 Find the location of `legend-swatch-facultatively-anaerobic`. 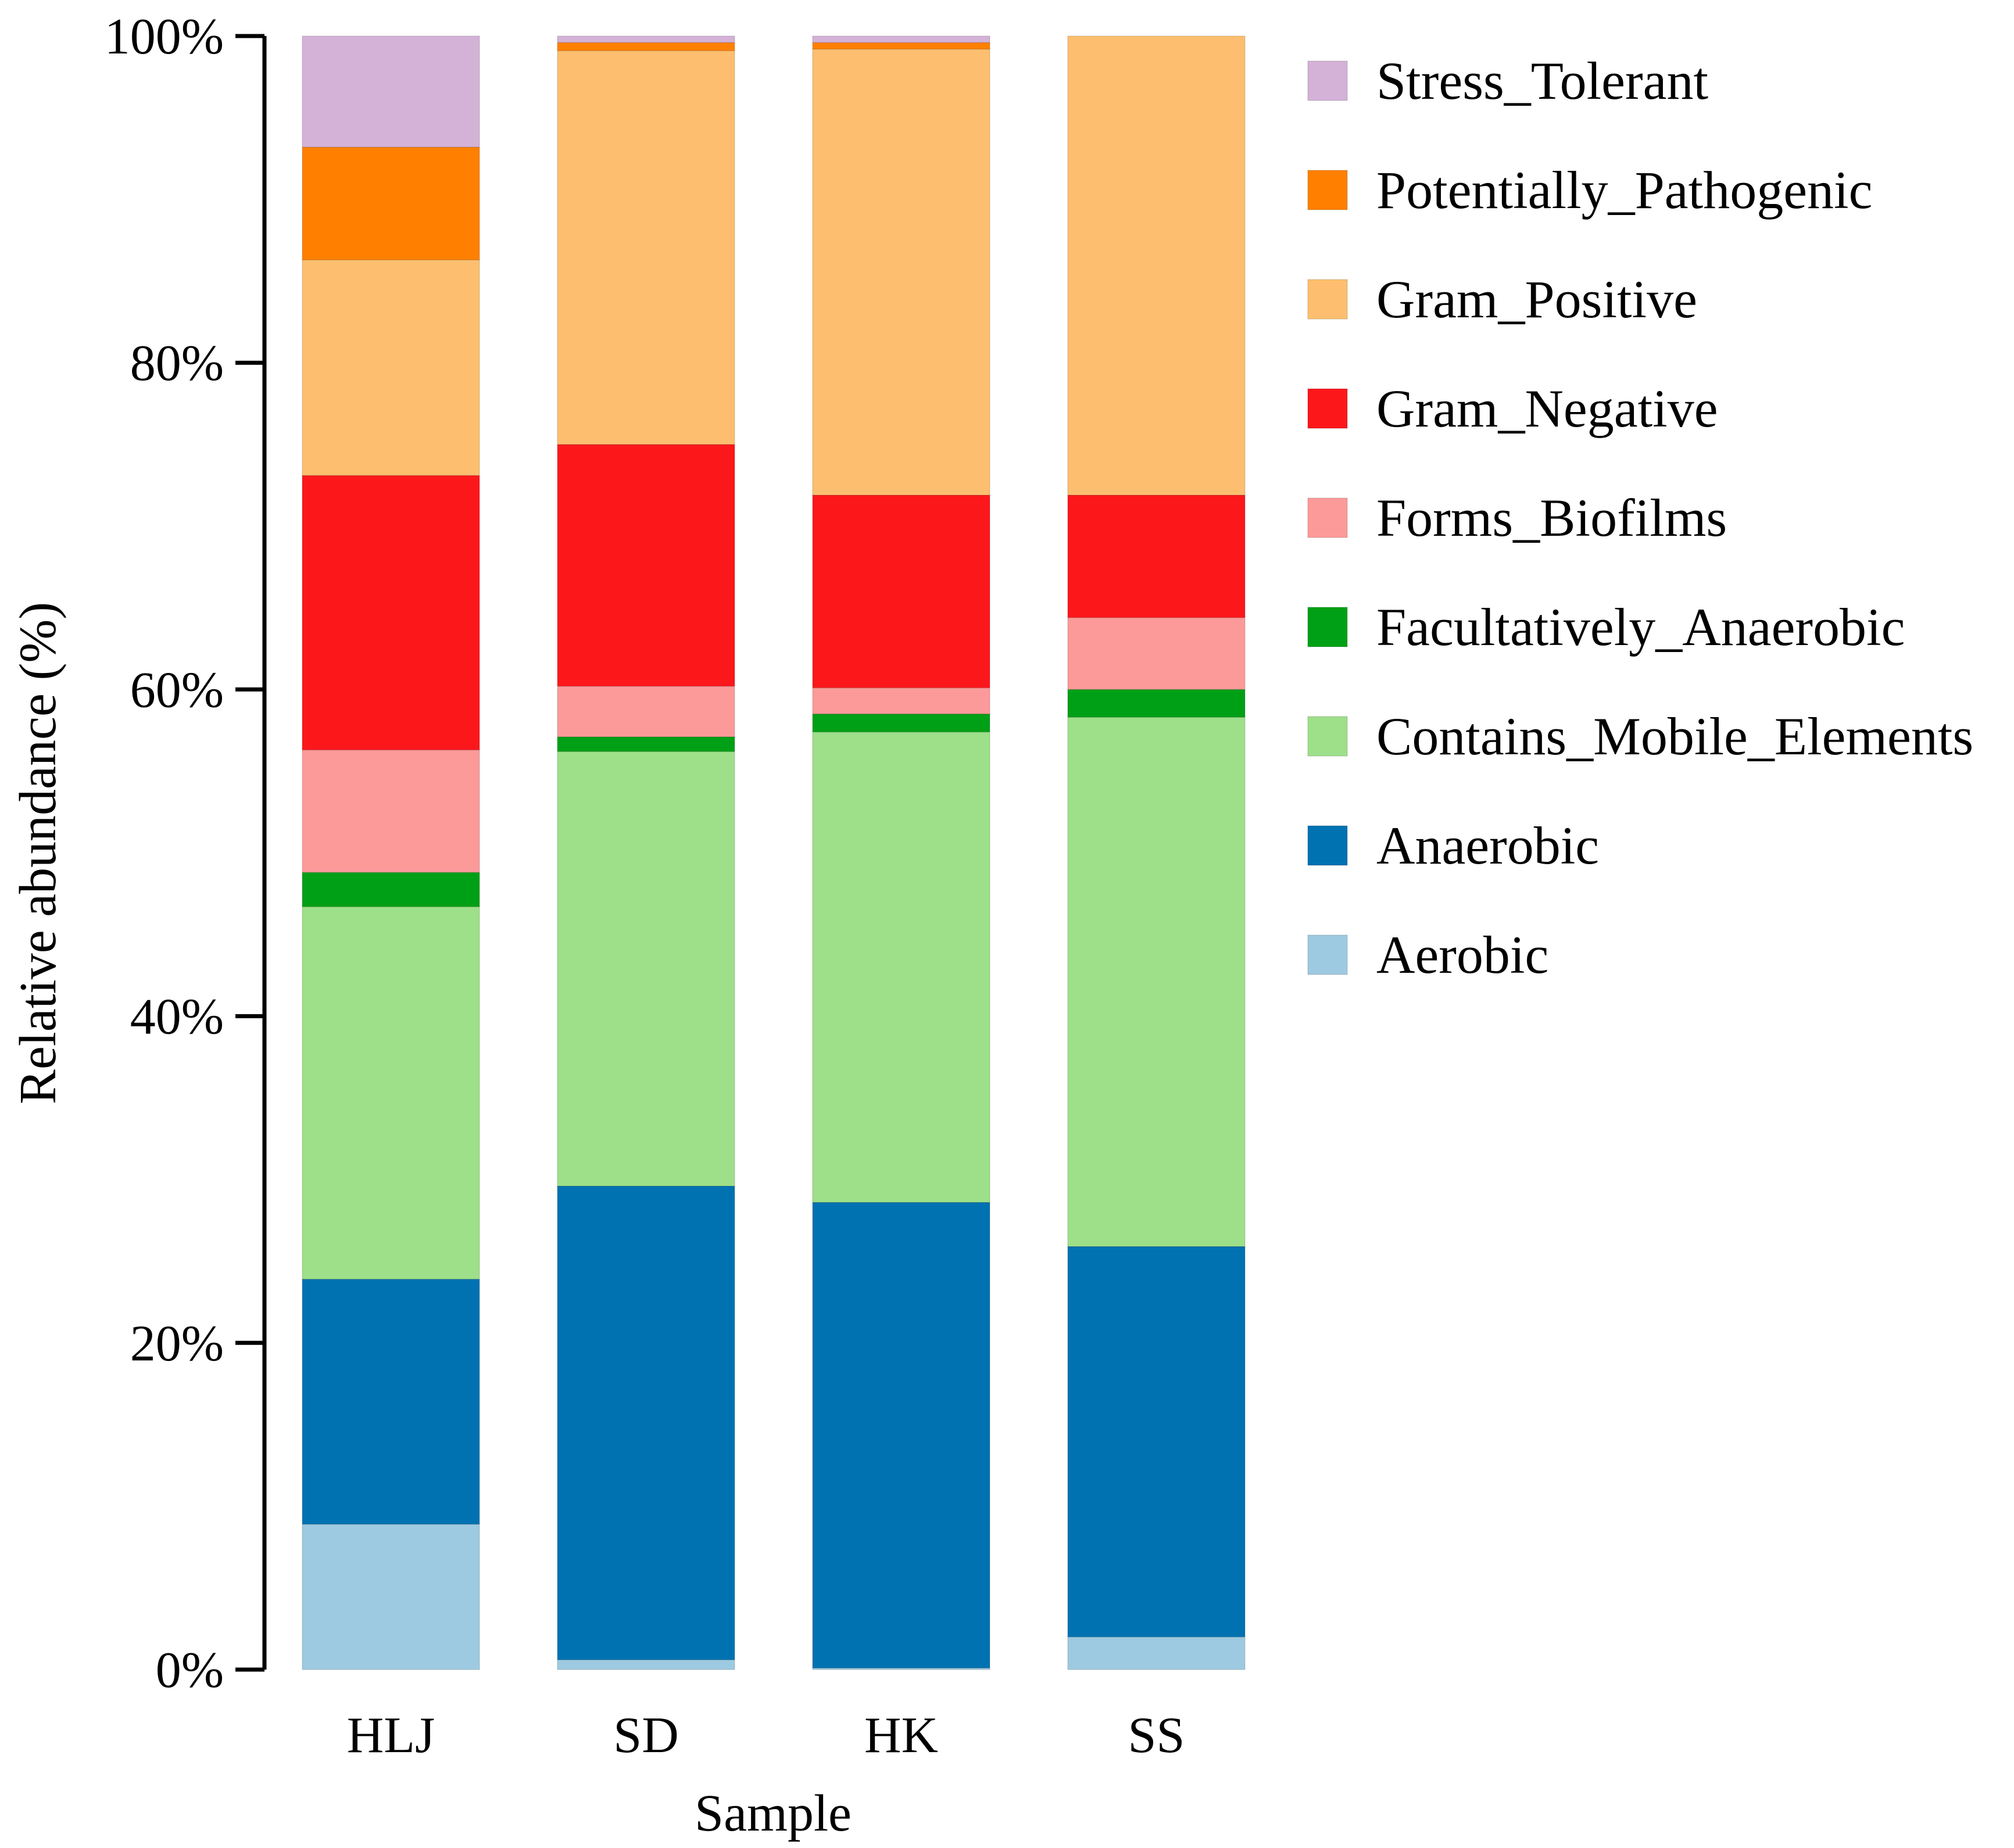

legend-swatch-facultatively-anaerobic is located at coordinates (1328, 627).